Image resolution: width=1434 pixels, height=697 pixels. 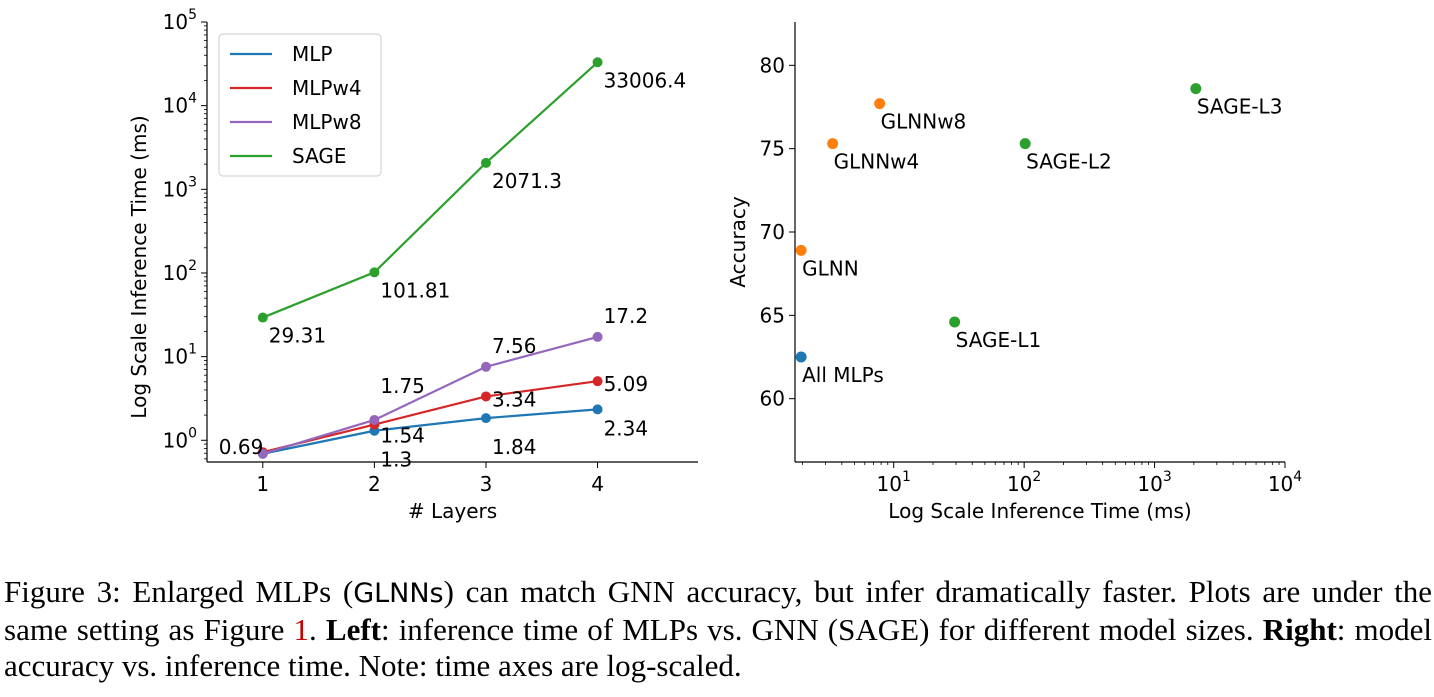 What do you see at coordinates (597, 484) in the screenshot?
I see `x-tick-label: 4` at bounding box center [597, 484].